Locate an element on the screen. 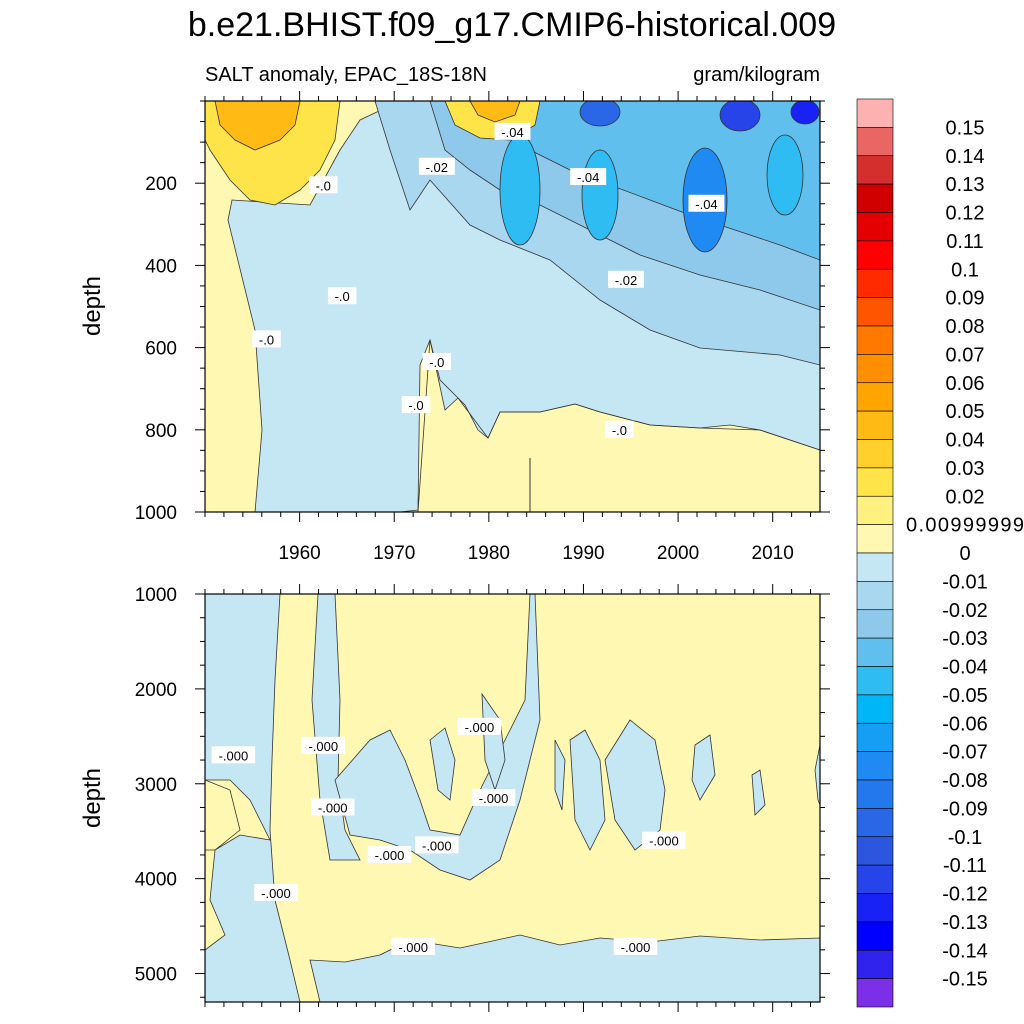  colorbar-label: -0.06 is located at coordinates (965, 724).